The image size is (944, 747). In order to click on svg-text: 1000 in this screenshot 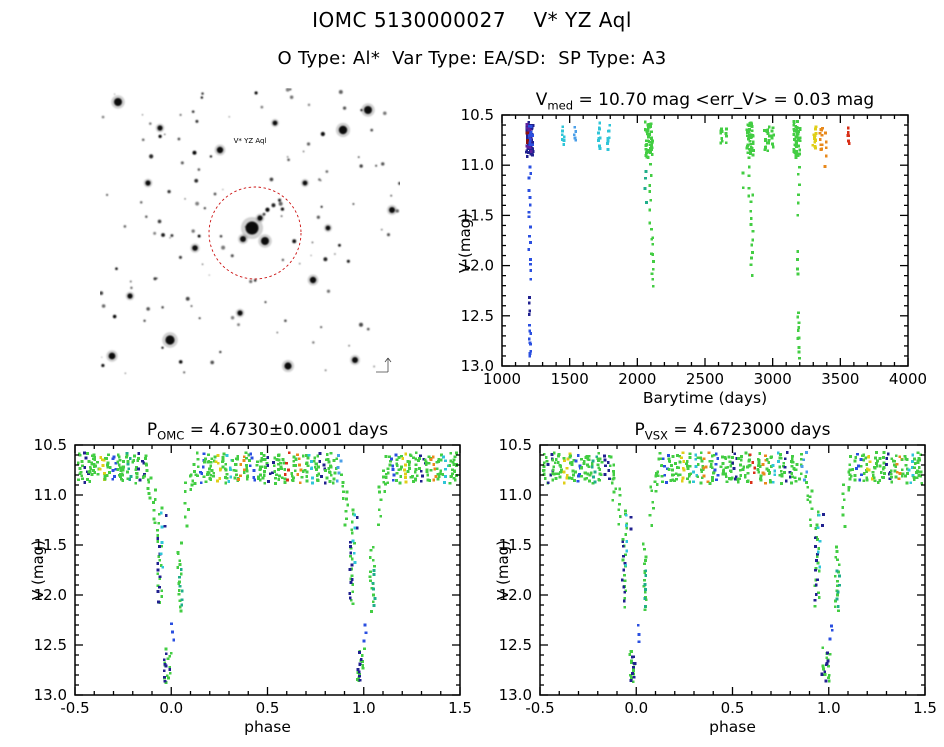, I will do `click(502, 379)`.